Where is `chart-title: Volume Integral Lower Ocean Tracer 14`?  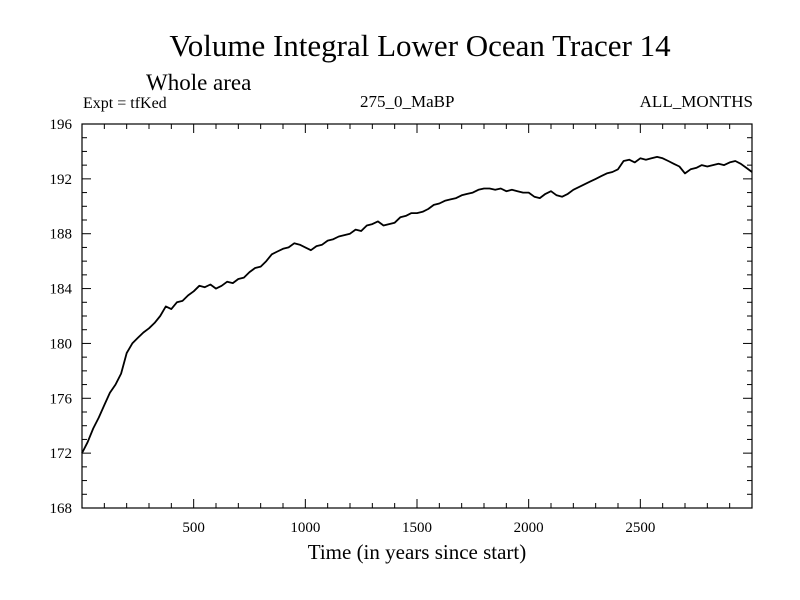
chart-title: Volume Integral Lower Ocean Tracer 14 is located at coordinates (420, 45).